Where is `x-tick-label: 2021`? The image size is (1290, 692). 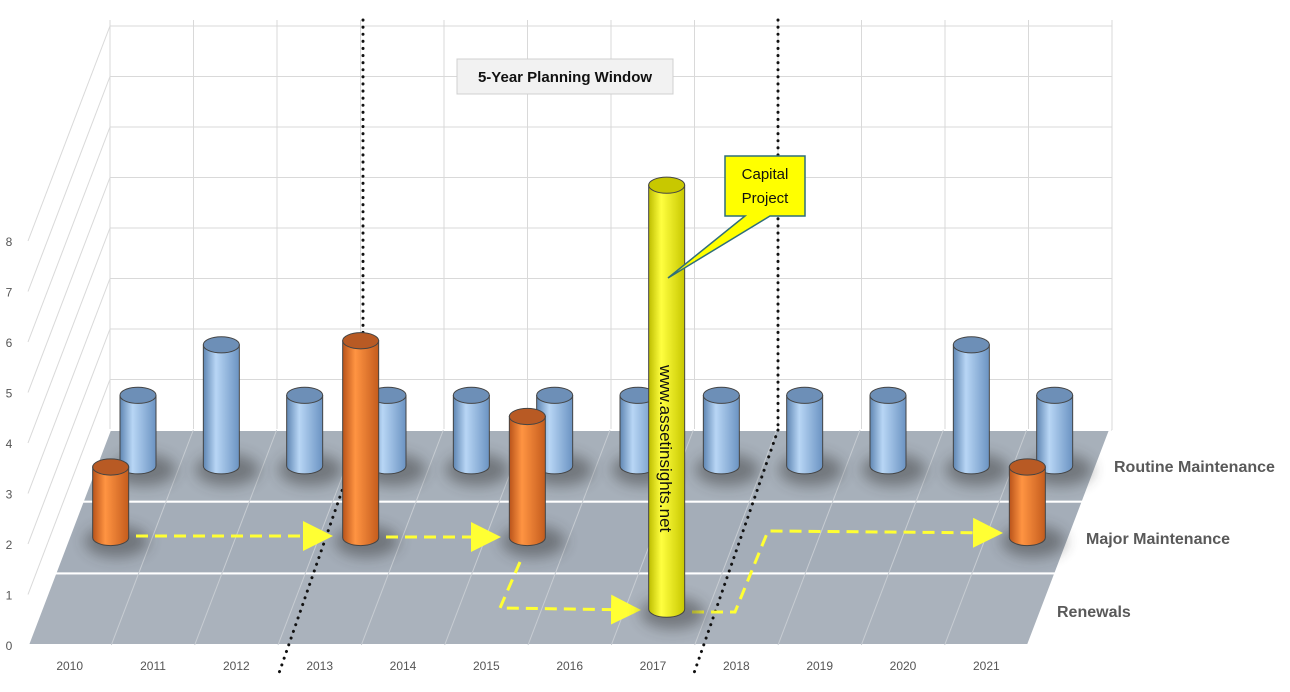
x-tick-label: 2021 is located at coordinates (986, 666).